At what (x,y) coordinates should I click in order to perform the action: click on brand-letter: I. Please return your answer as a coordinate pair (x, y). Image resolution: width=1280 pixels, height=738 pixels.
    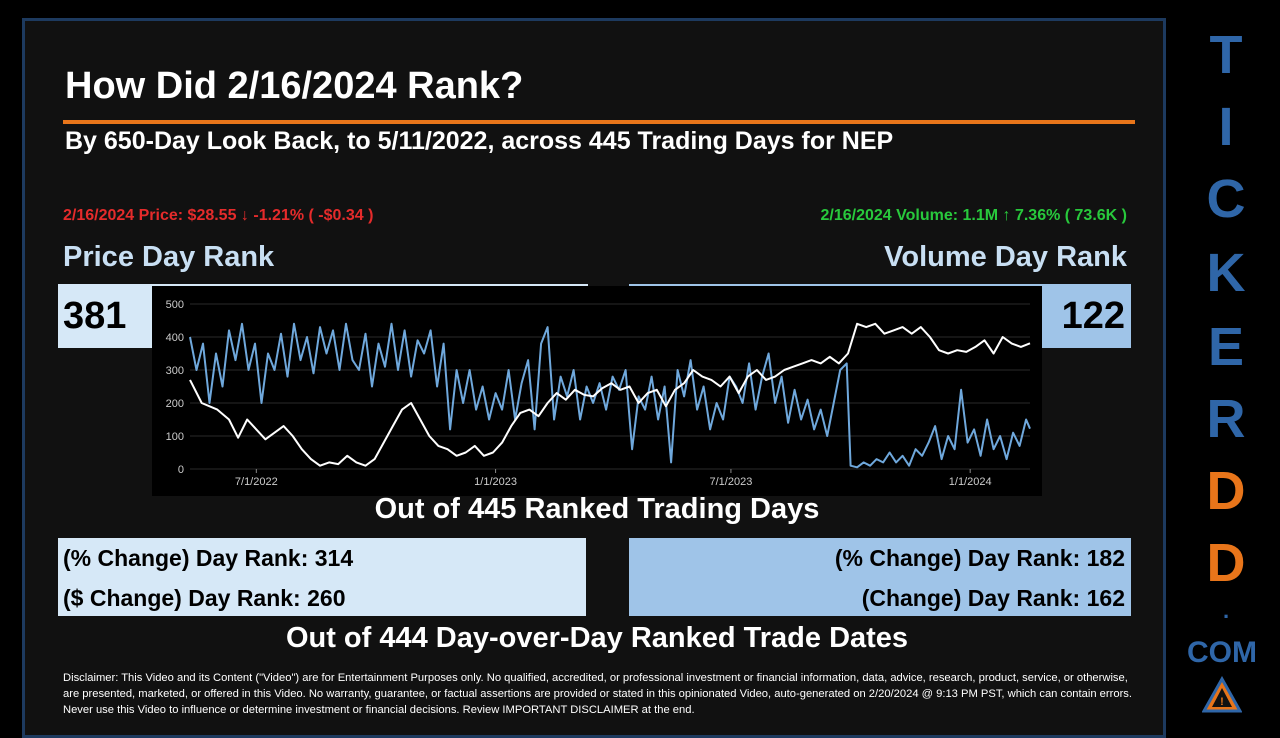
    Looking at the image, I should click on (1226, 127).